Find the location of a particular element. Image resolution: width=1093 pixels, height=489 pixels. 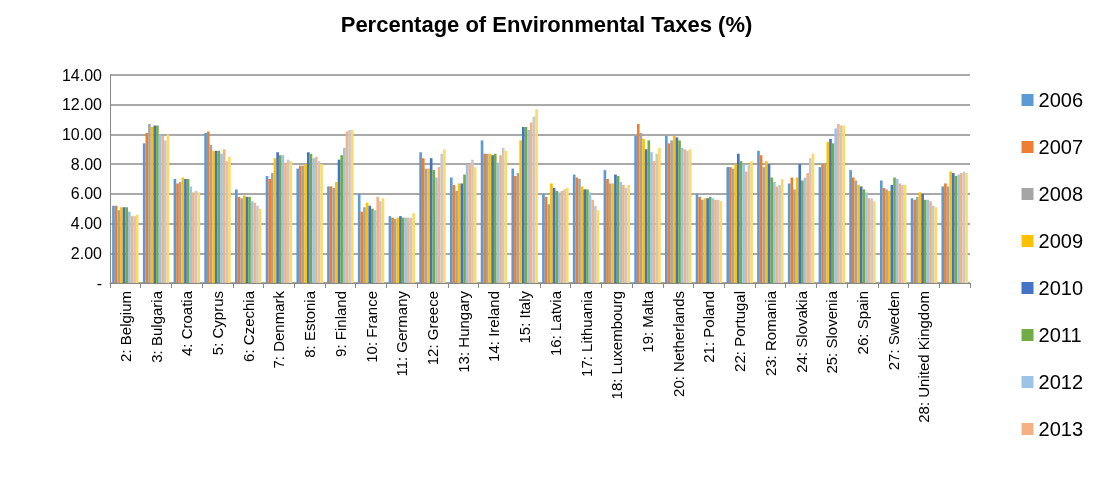

legend-label: 2008 is located at coordinates (1061, 194).